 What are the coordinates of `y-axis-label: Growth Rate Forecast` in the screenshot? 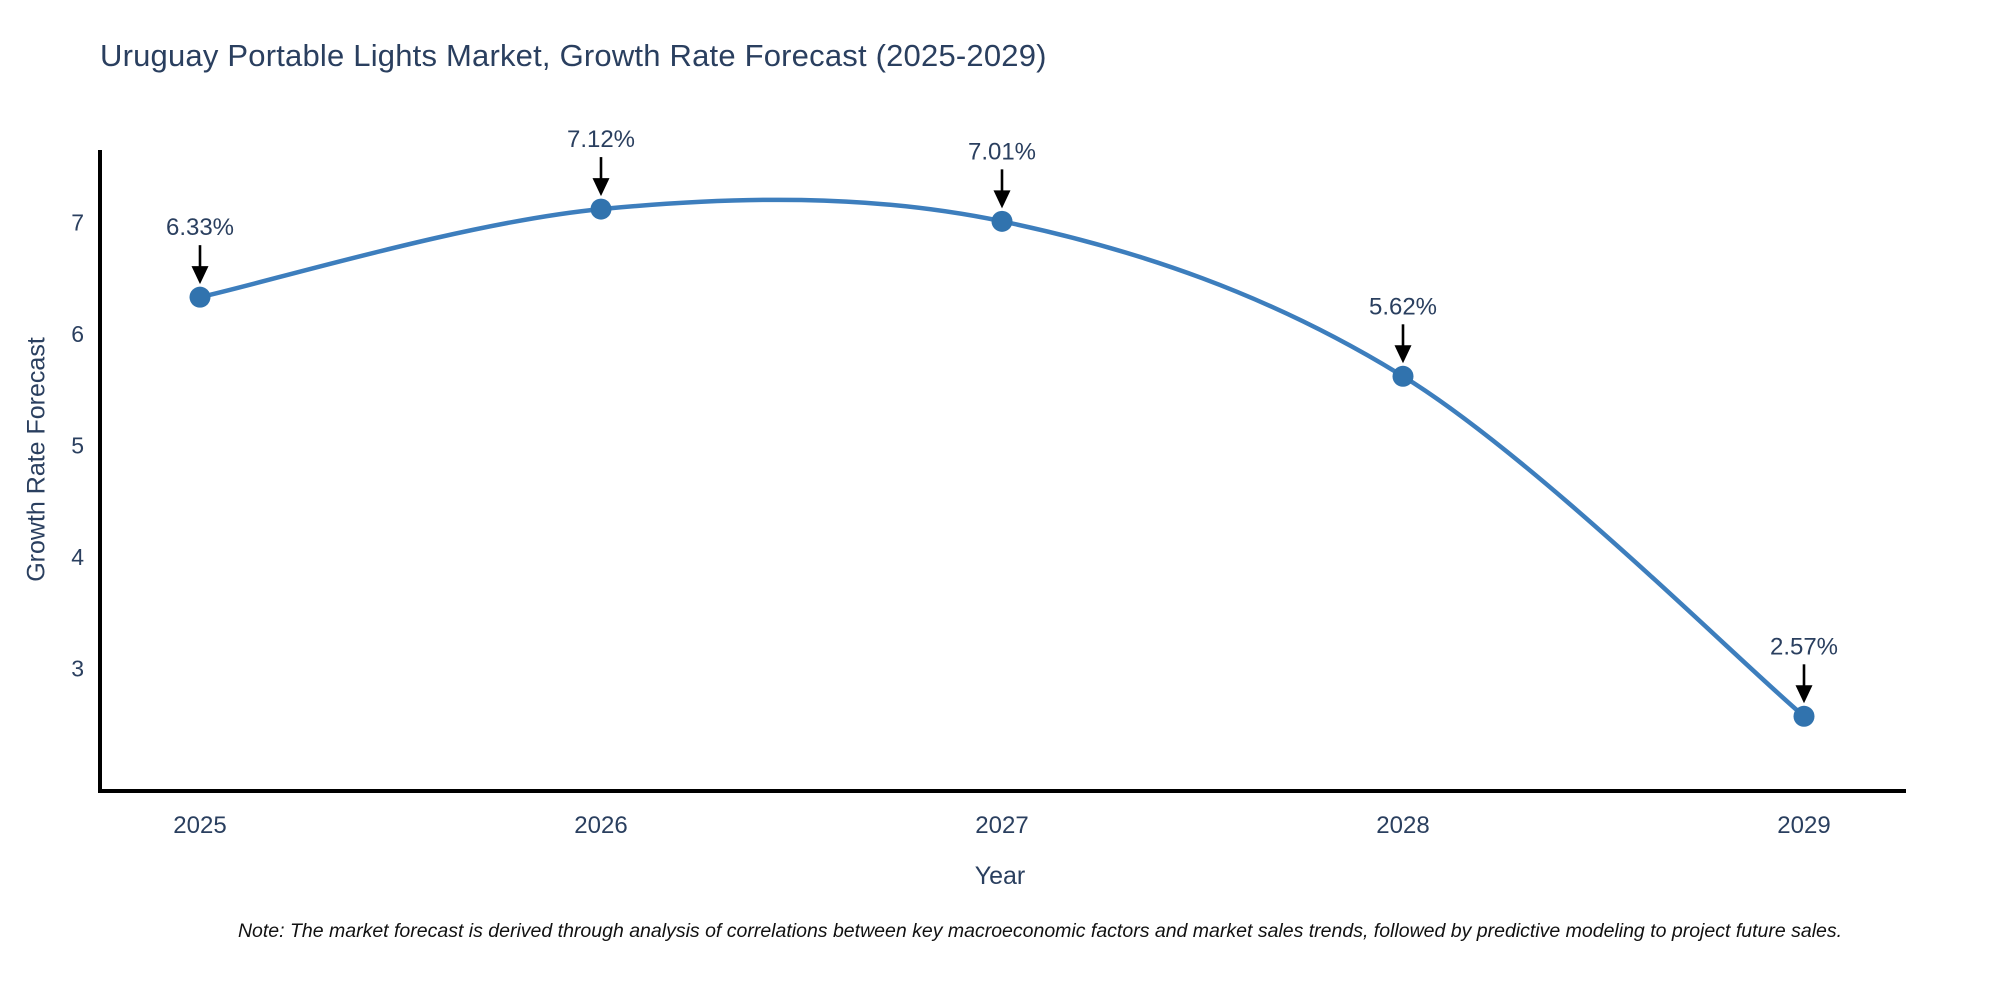 It's located at (36, 459).